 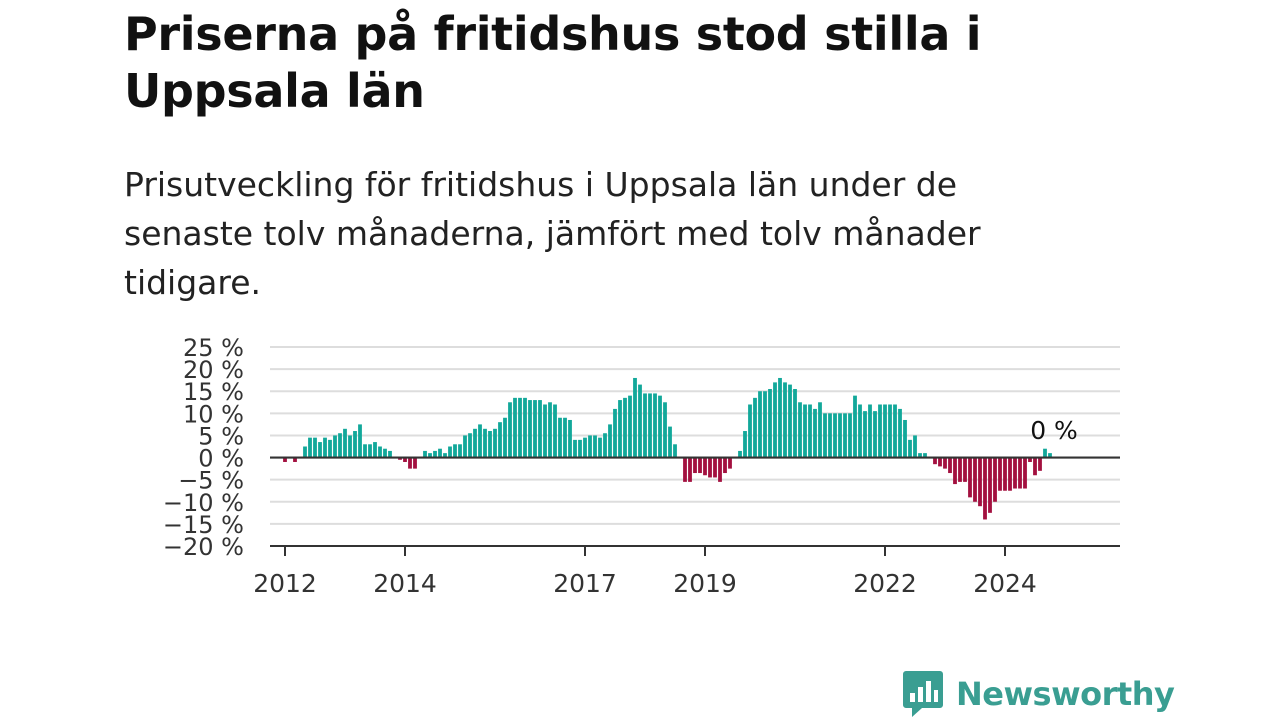 I want to click on x-tick-label: 2022, so click(x=885, y=583).